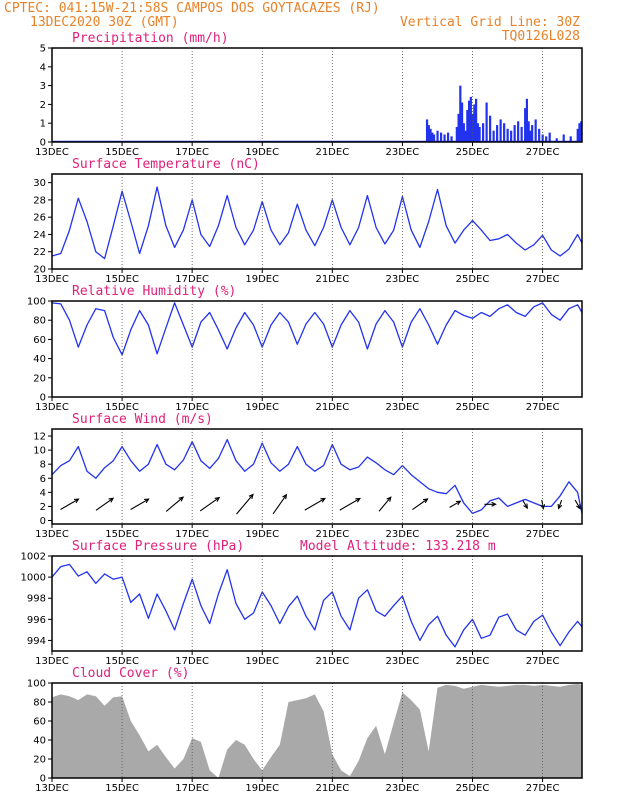 The image size is (618, 800). What do you see at coordinates (36, 641) in the screenshot?
I see `pressure-y-tick-label: 994` at bounding box center [36, 641].